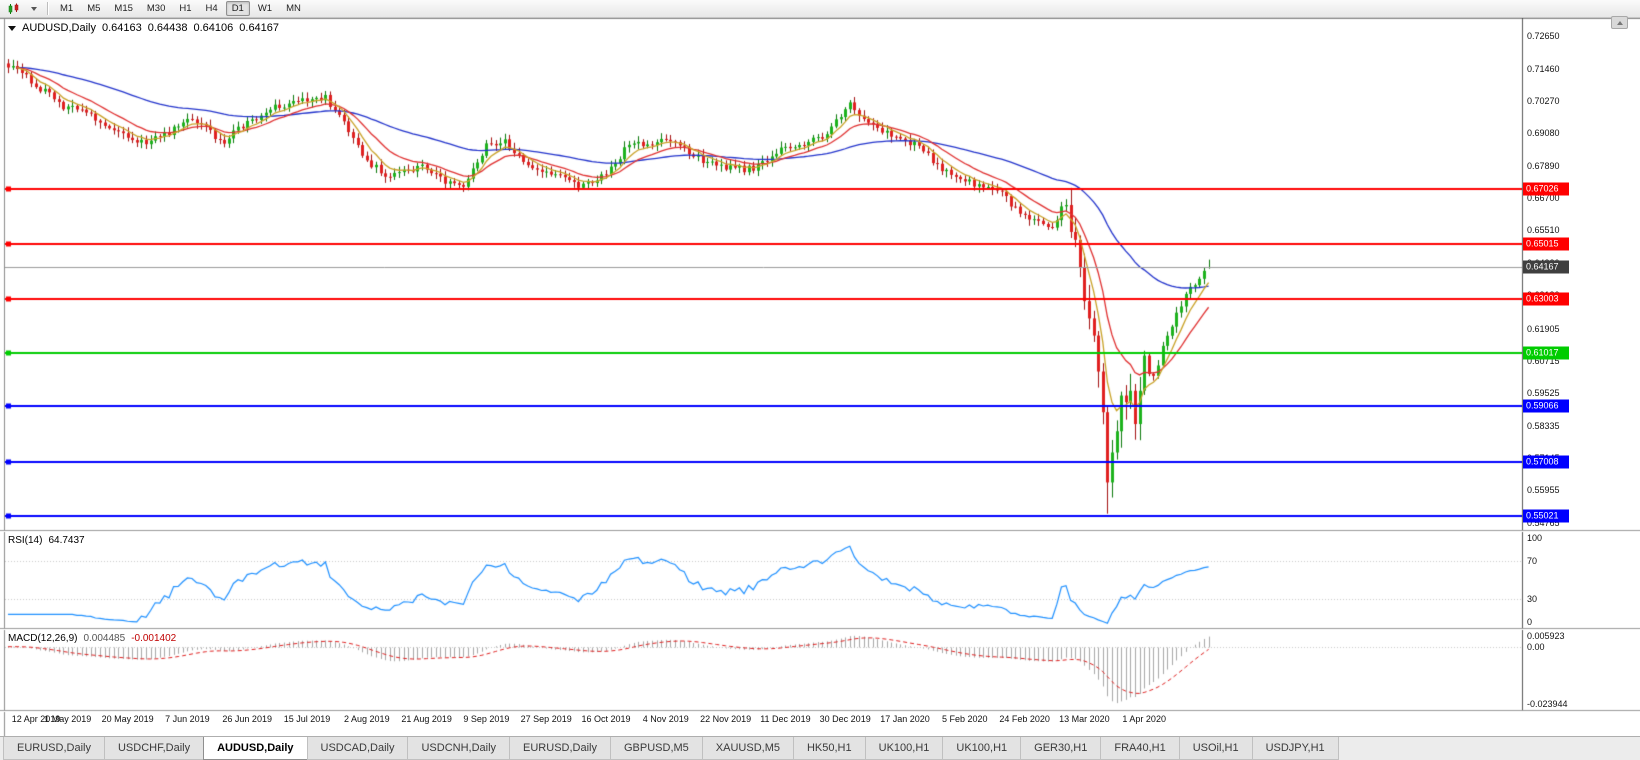 The image size is (1640, 760). Describe the element at coordinates (247, 719) in the screenshot. I see `date-axis-label: 26 Jun 2019` at that location.